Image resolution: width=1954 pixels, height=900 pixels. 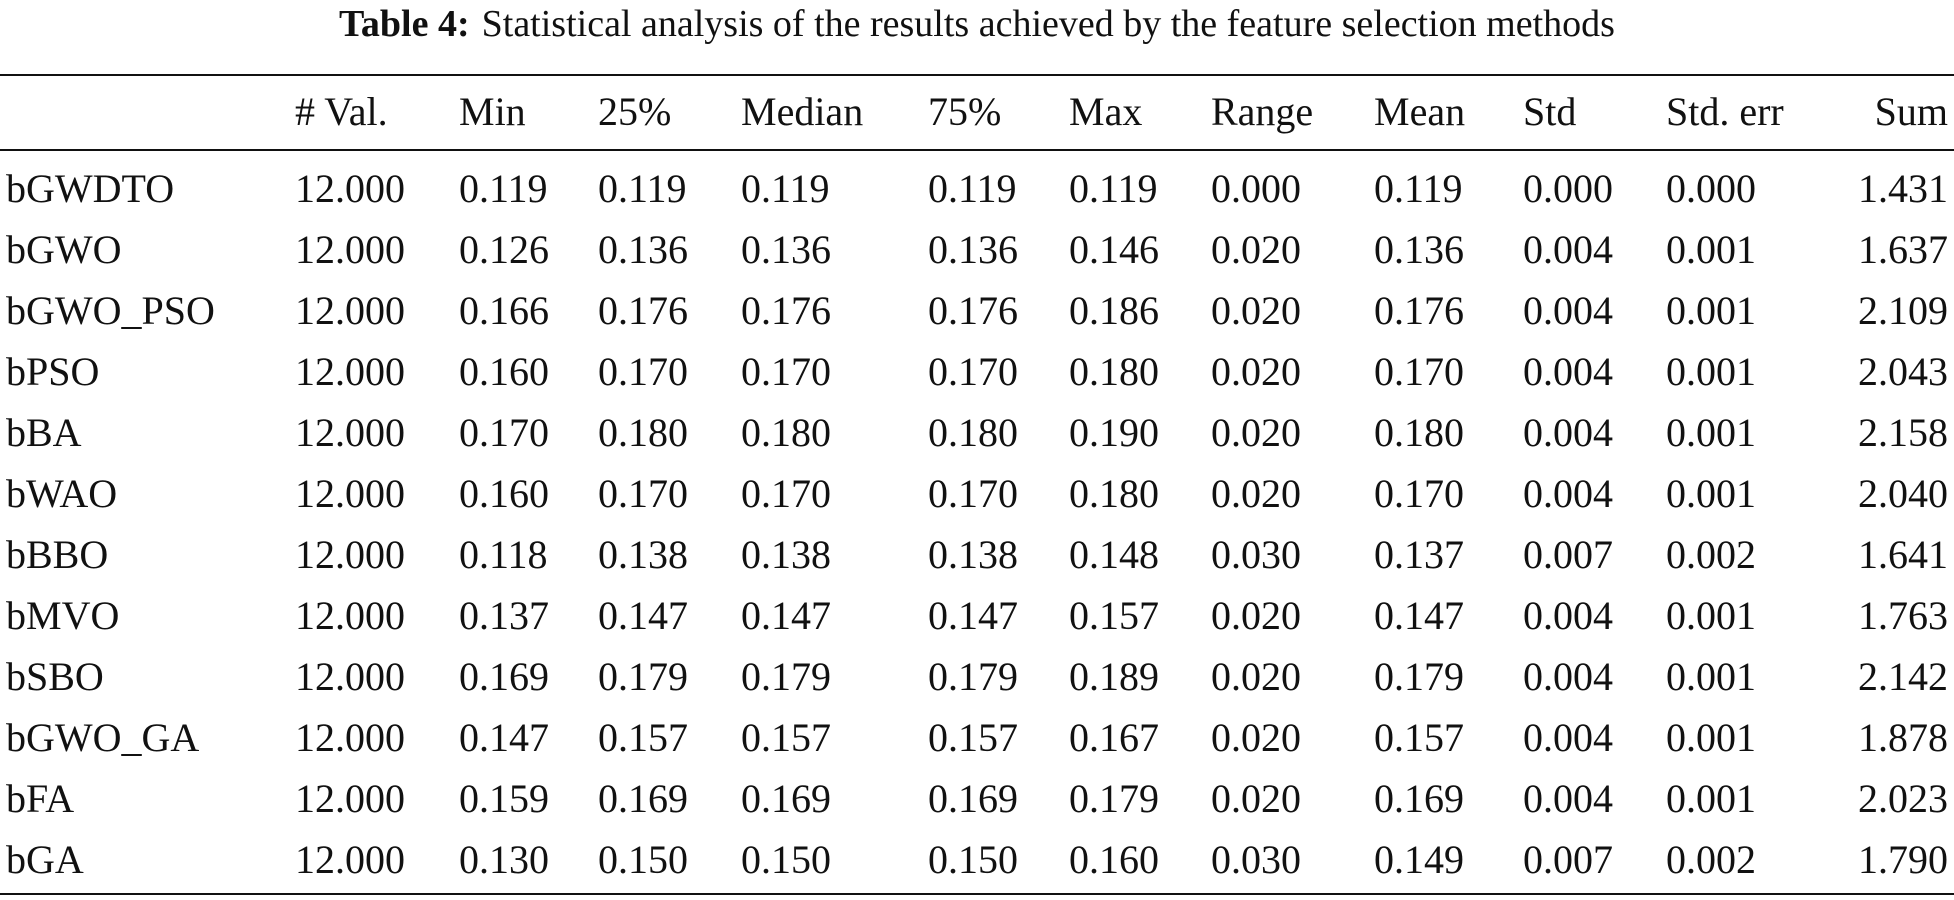 I want to click on column-header: Median, so click(x=802, y=111).